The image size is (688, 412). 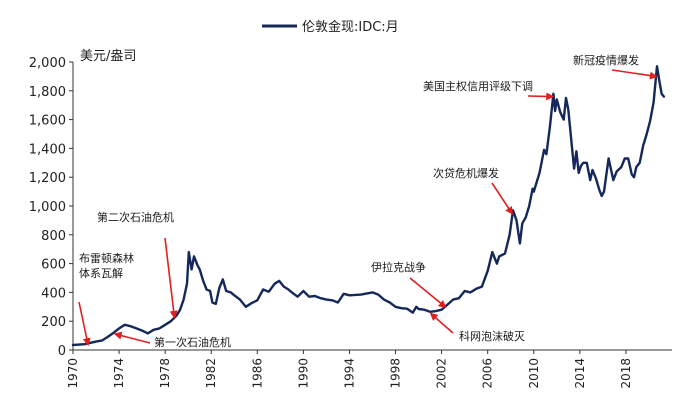 I want to click on x-tick-label: 1986, so click(x=257, y=373).